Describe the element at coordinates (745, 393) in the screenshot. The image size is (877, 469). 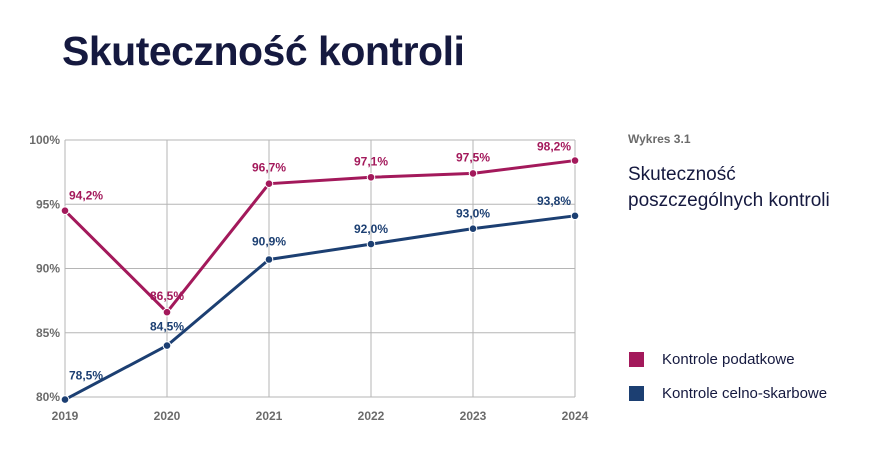
I see `legend-label-celno-skarbowe: Kontrole celno-skarbowe` at that location.